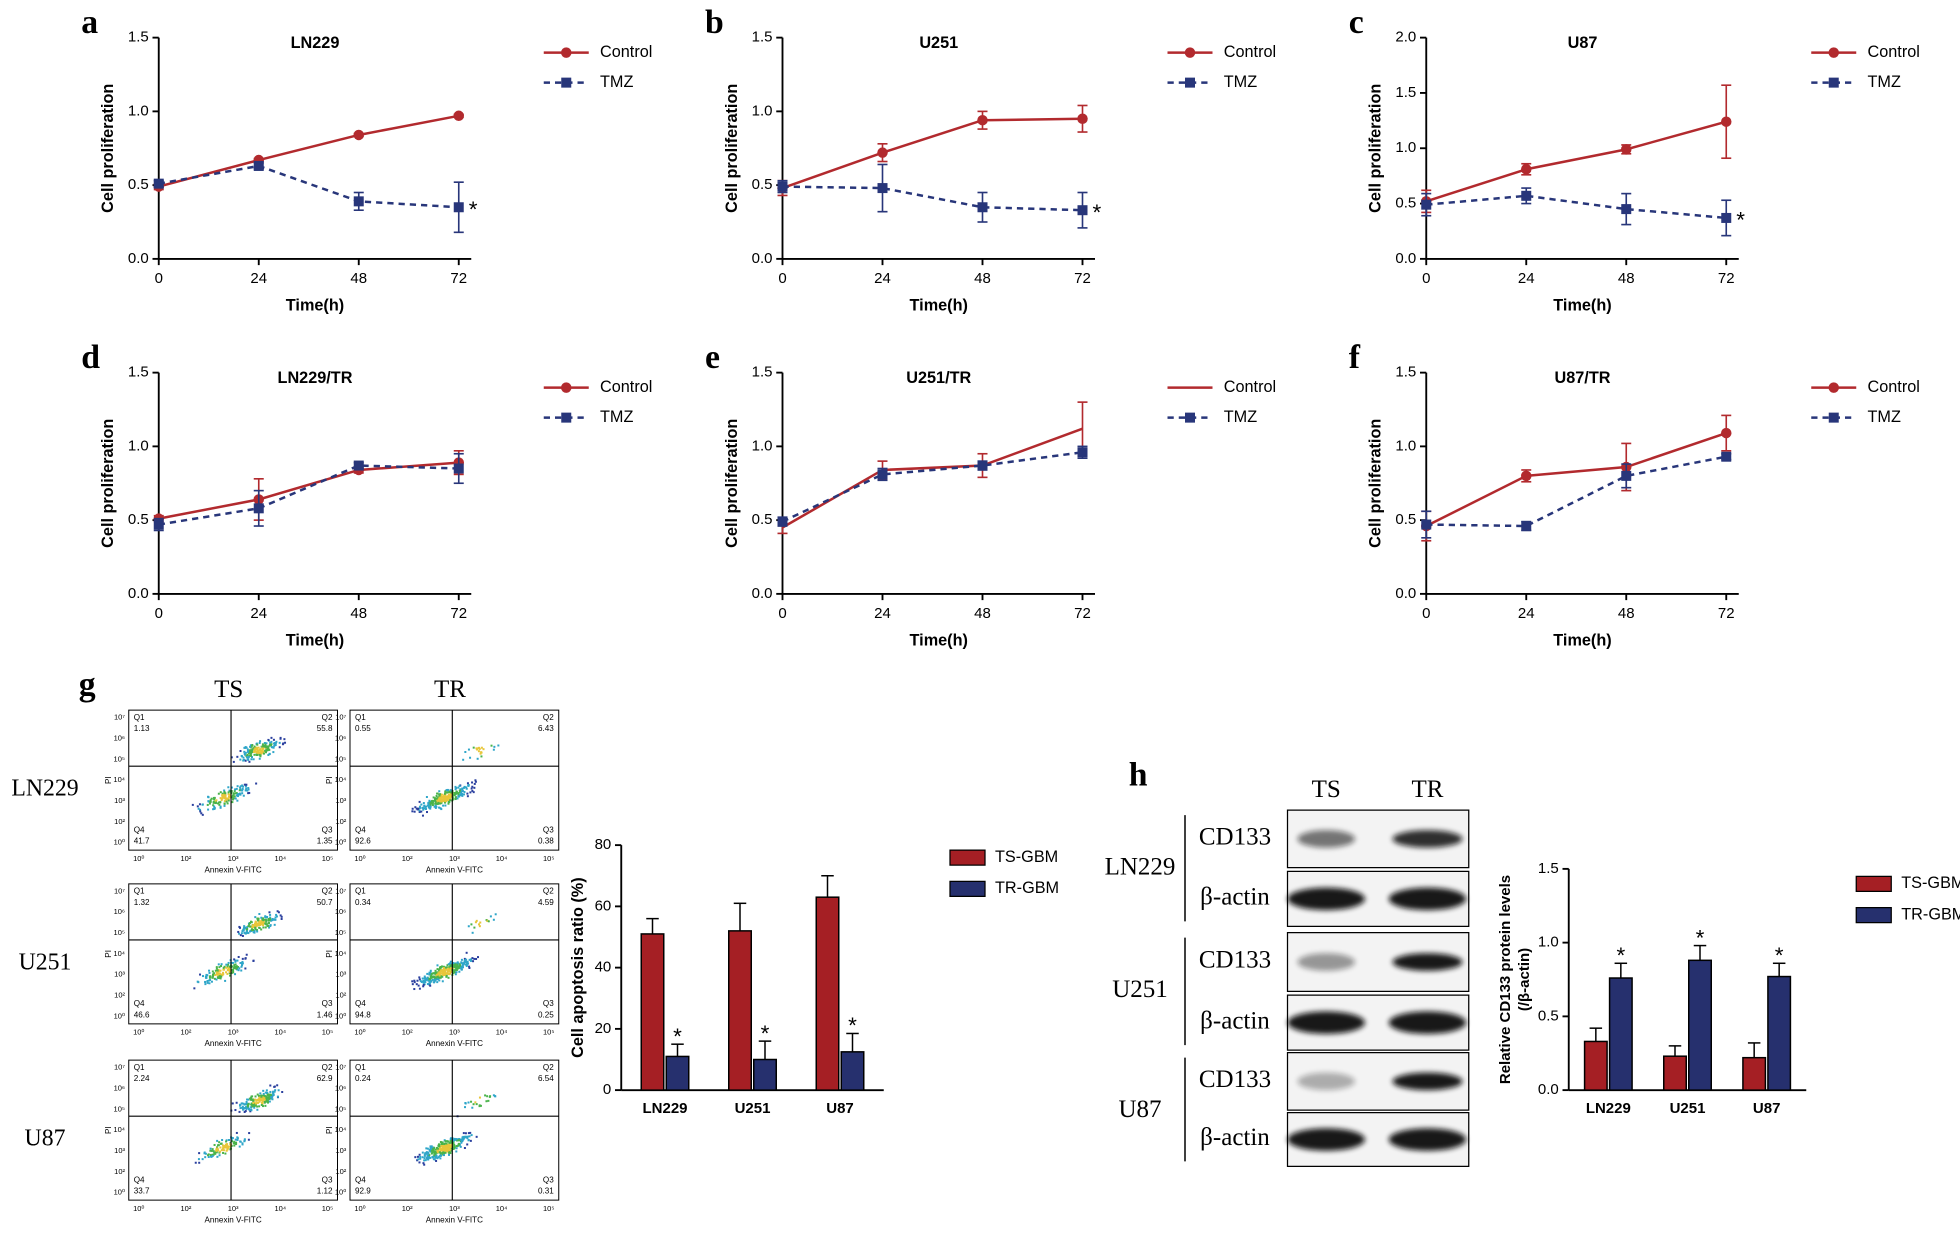 This screenshot has height=1234, width=1960. What do you see at coordinates (325, 728) in the screenshot?
I see `quadrant-value: 55.8` at bounding box center [325, 728].